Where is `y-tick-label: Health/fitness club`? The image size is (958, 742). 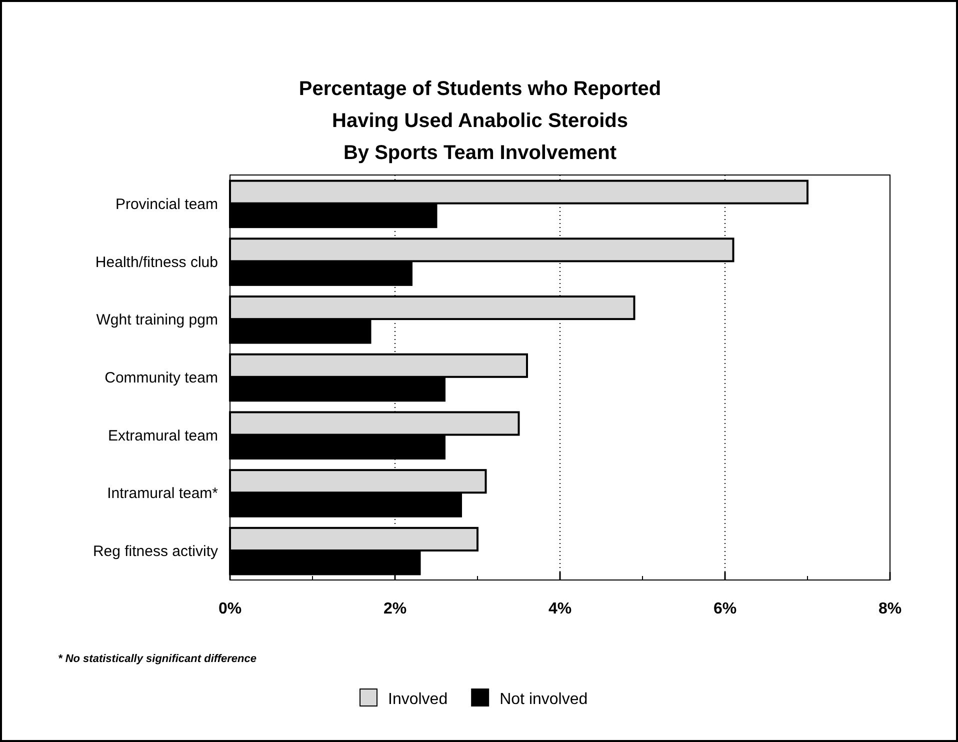 y-tick-label: Health/fitness club is located at coordinates (156, 262).